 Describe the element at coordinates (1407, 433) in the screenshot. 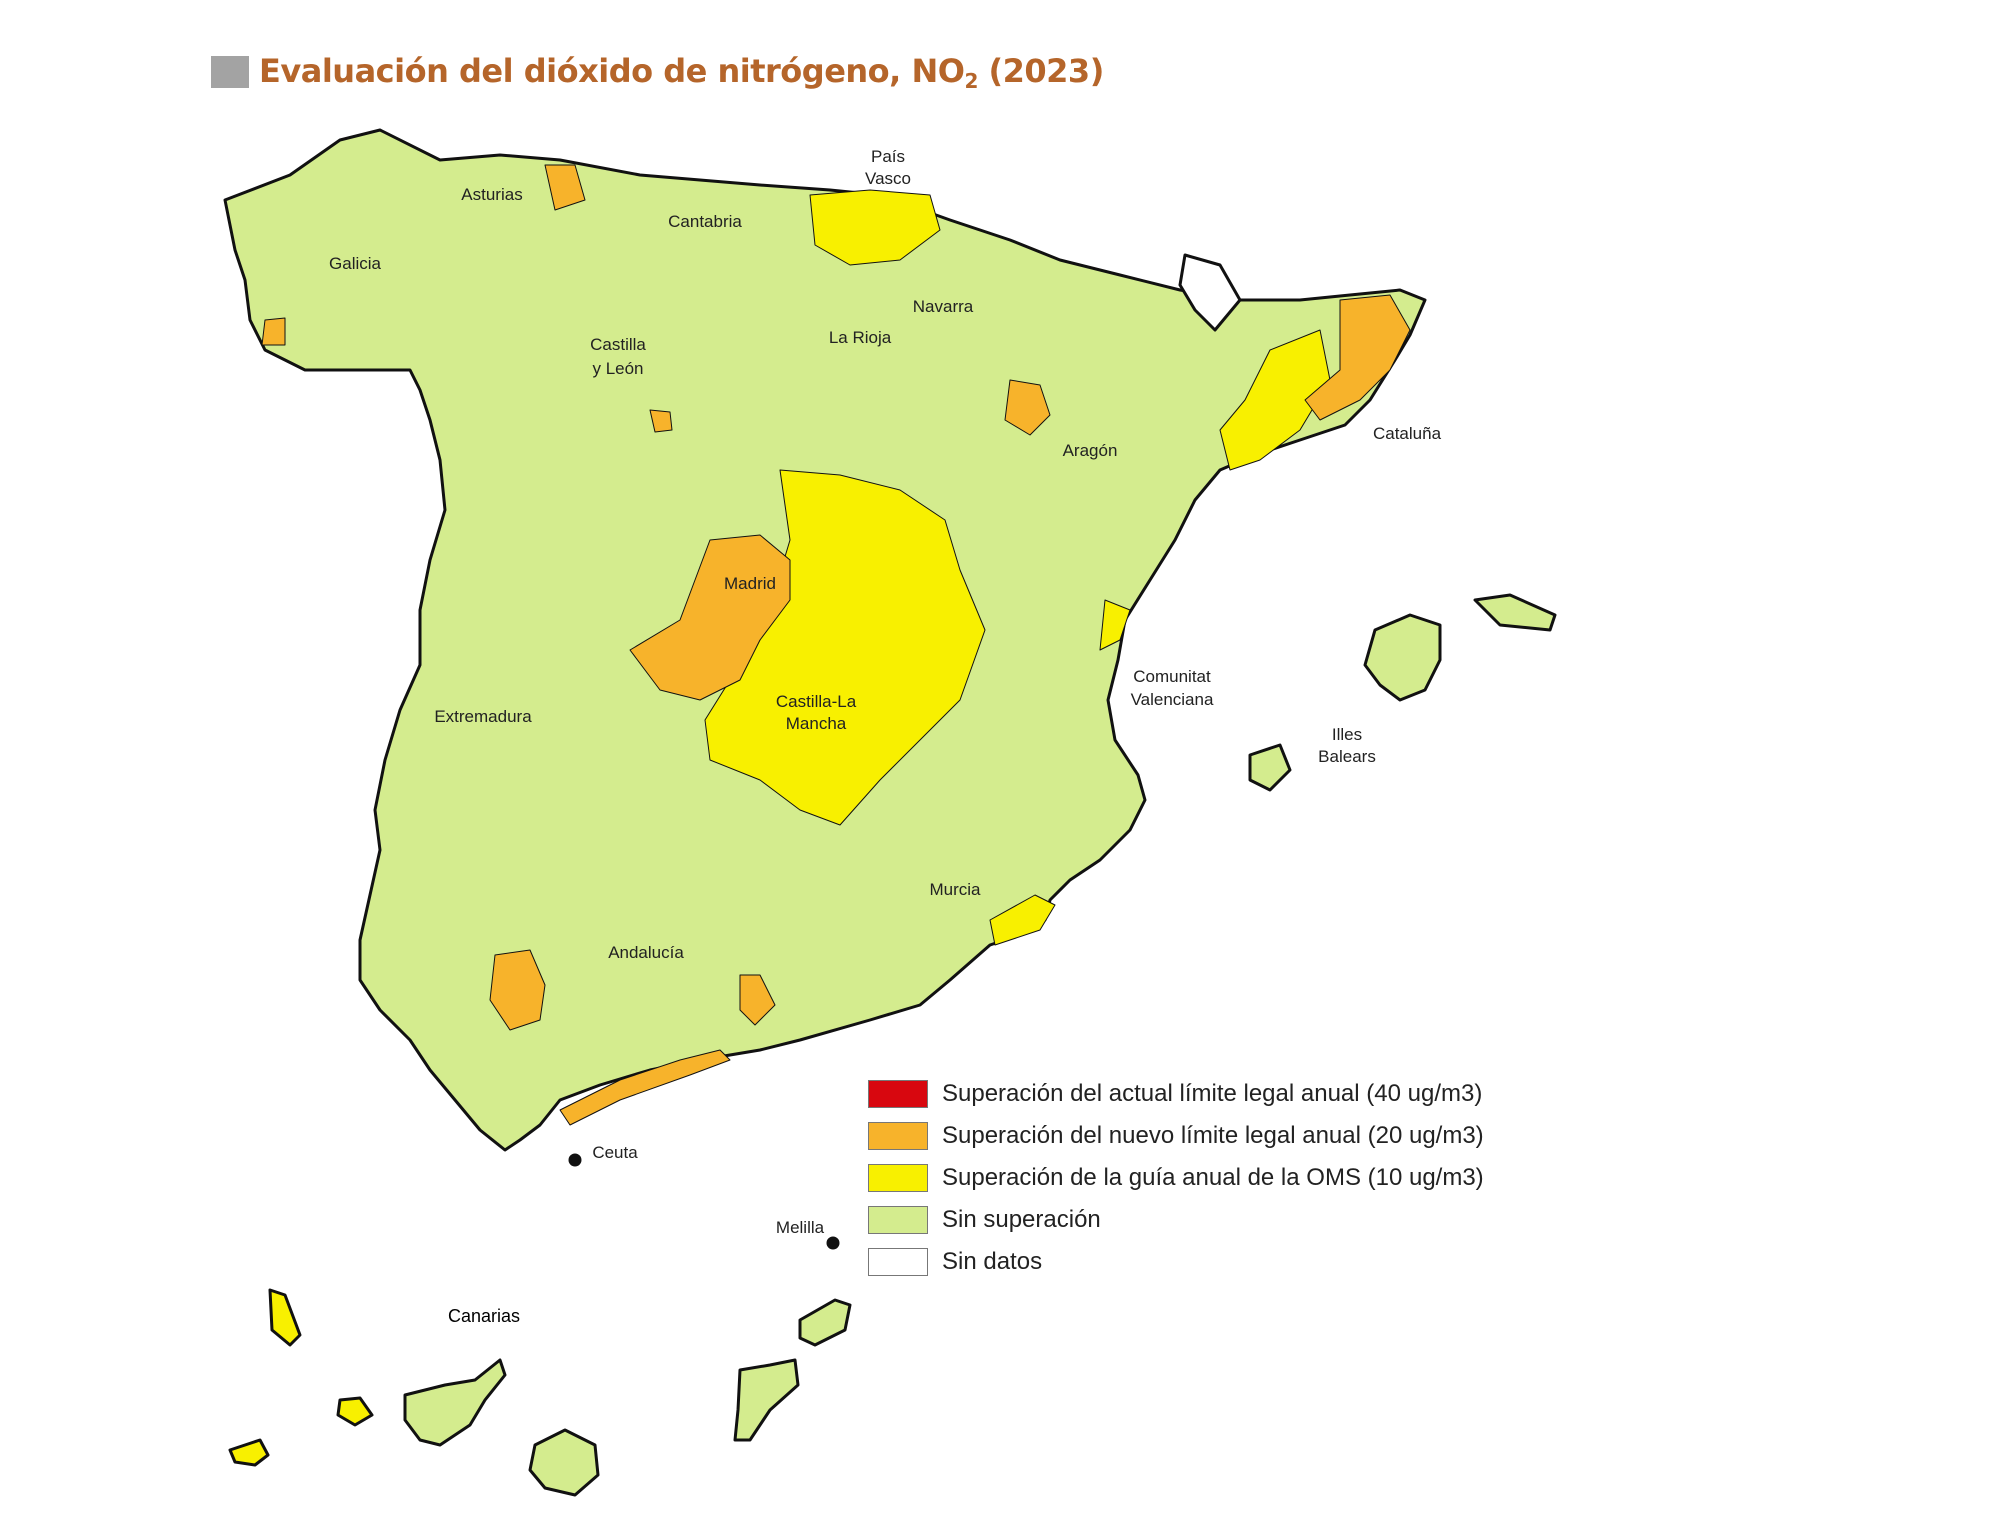

I see `label-cataluna: Cataluña` at that location.